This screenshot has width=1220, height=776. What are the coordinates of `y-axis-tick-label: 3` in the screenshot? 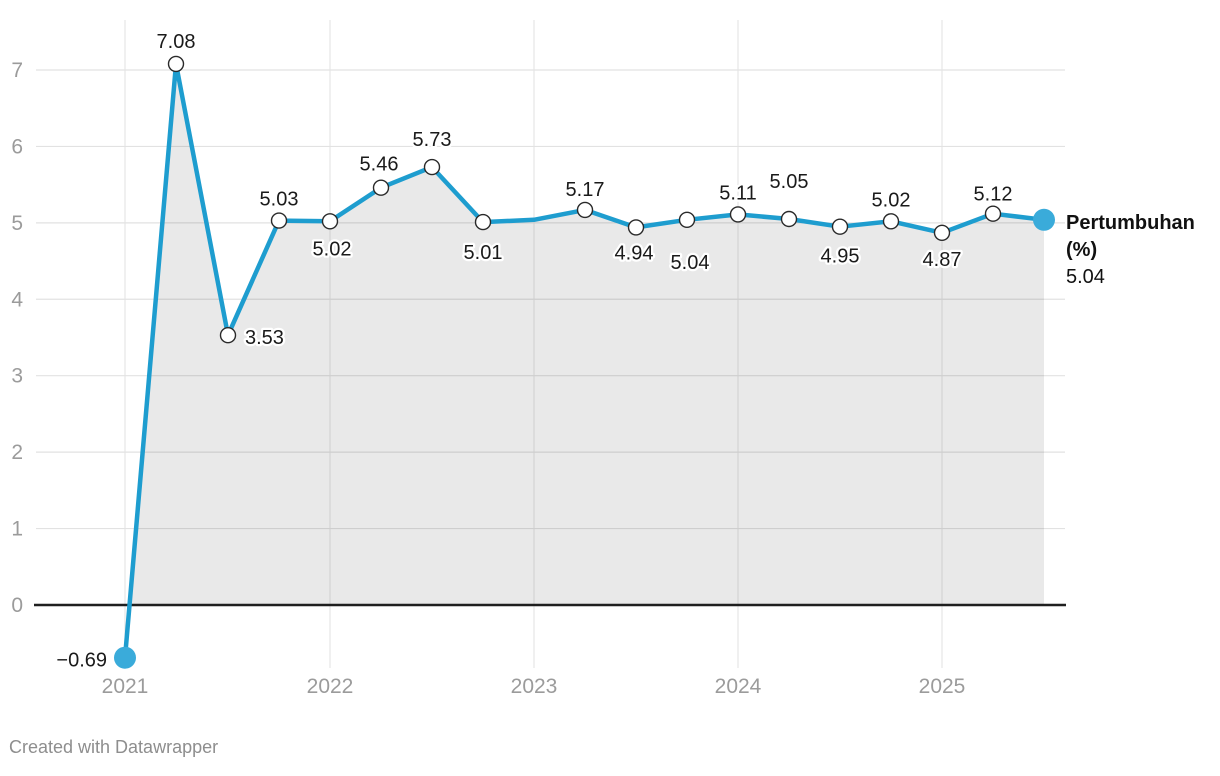 It's located at (17, 376).